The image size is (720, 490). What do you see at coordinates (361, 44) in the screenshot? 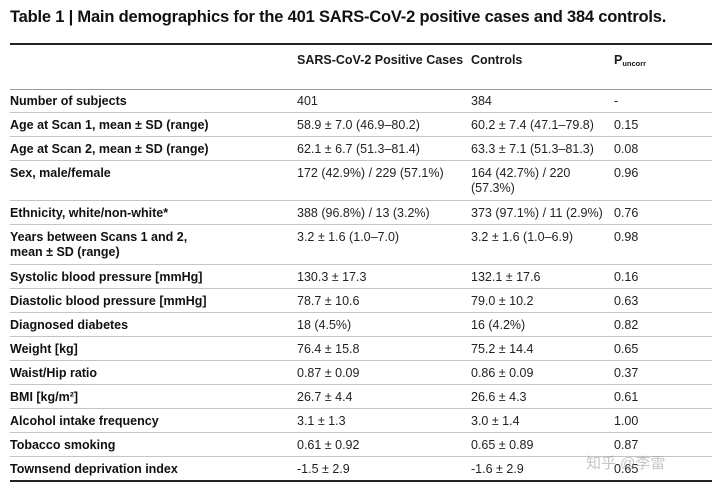
I see `top-rule` at bounding box center [361, 44].